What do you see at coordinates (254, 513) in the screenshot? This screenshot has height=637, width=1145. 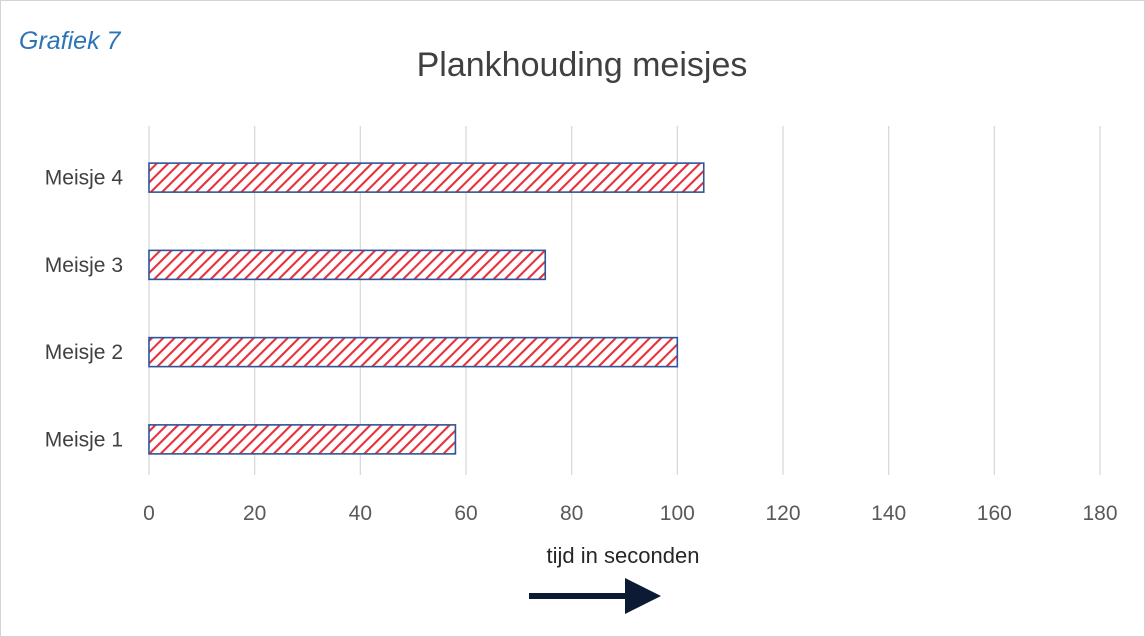 I see `x-tick-label: 20` at bounding box center [254, 513].